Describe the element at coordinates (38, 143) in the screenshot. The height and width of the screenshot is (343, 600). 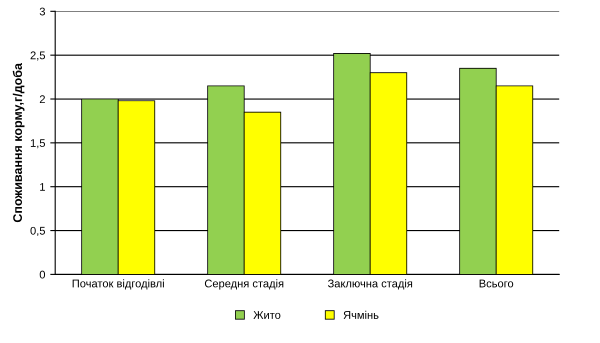
I see `y-tick-label: 1,5` at that location.